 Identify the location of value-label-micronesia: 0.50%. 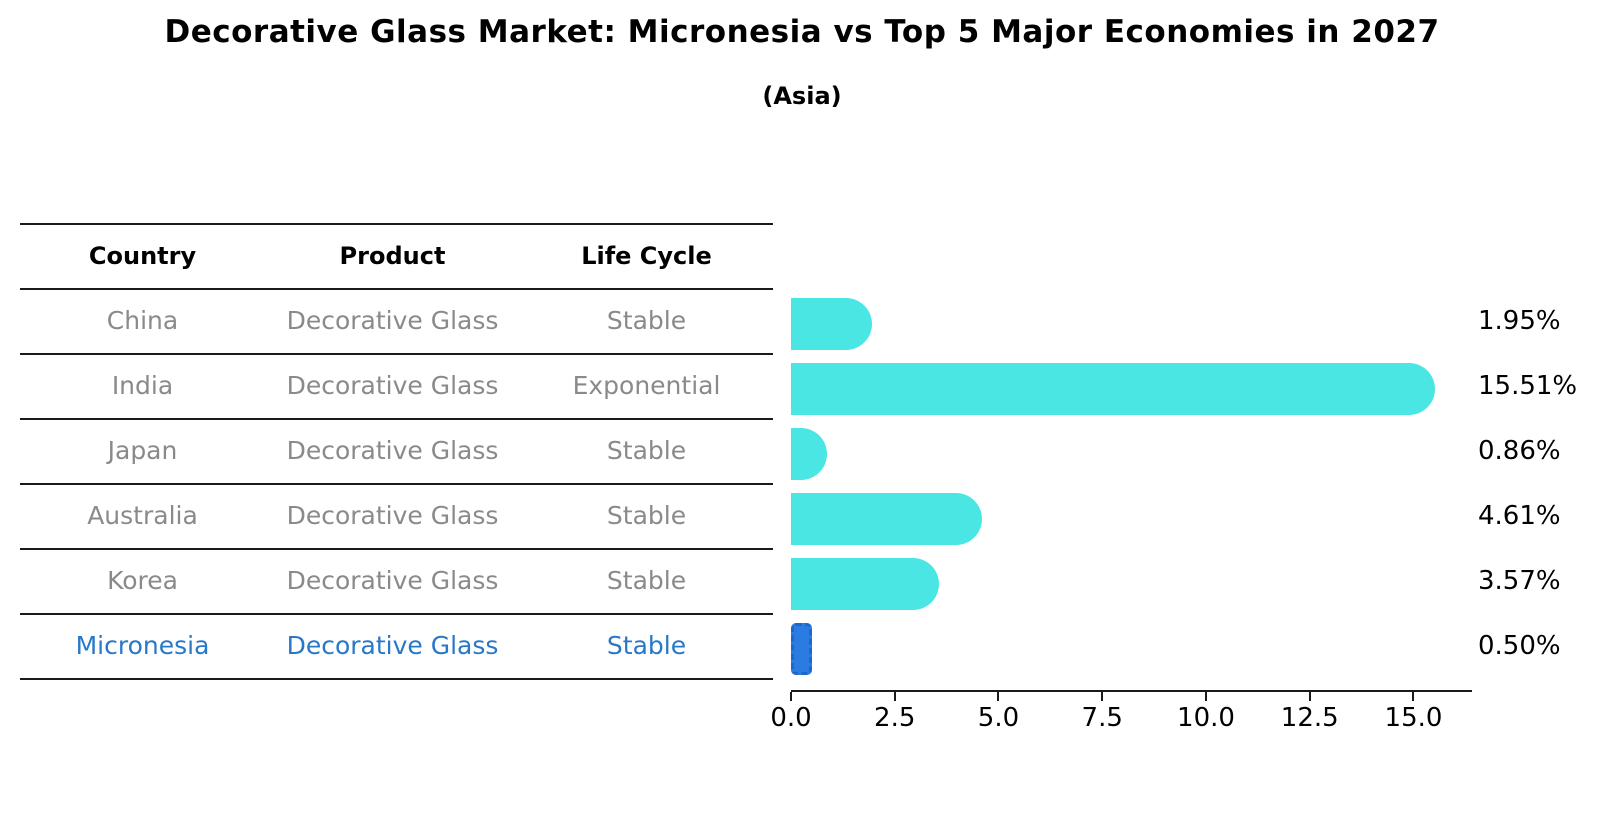
(1519, 646).